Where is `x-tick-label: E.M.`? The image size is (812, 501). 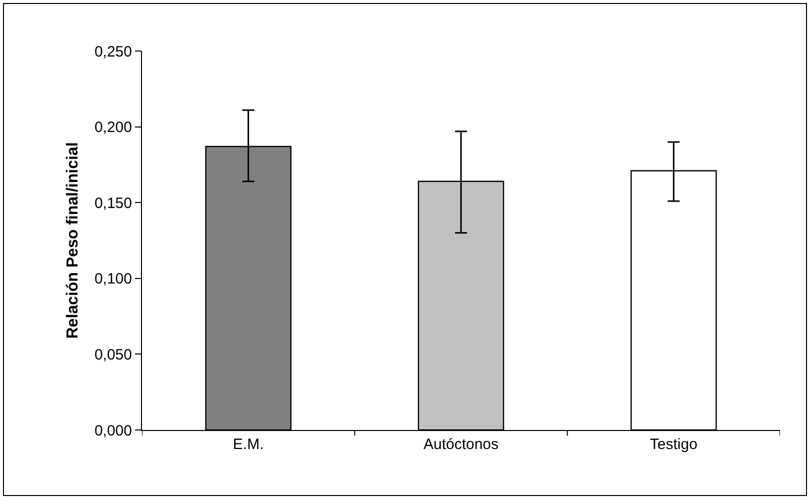
x-tick-label: E.M. is located at coordinates (248, 444).